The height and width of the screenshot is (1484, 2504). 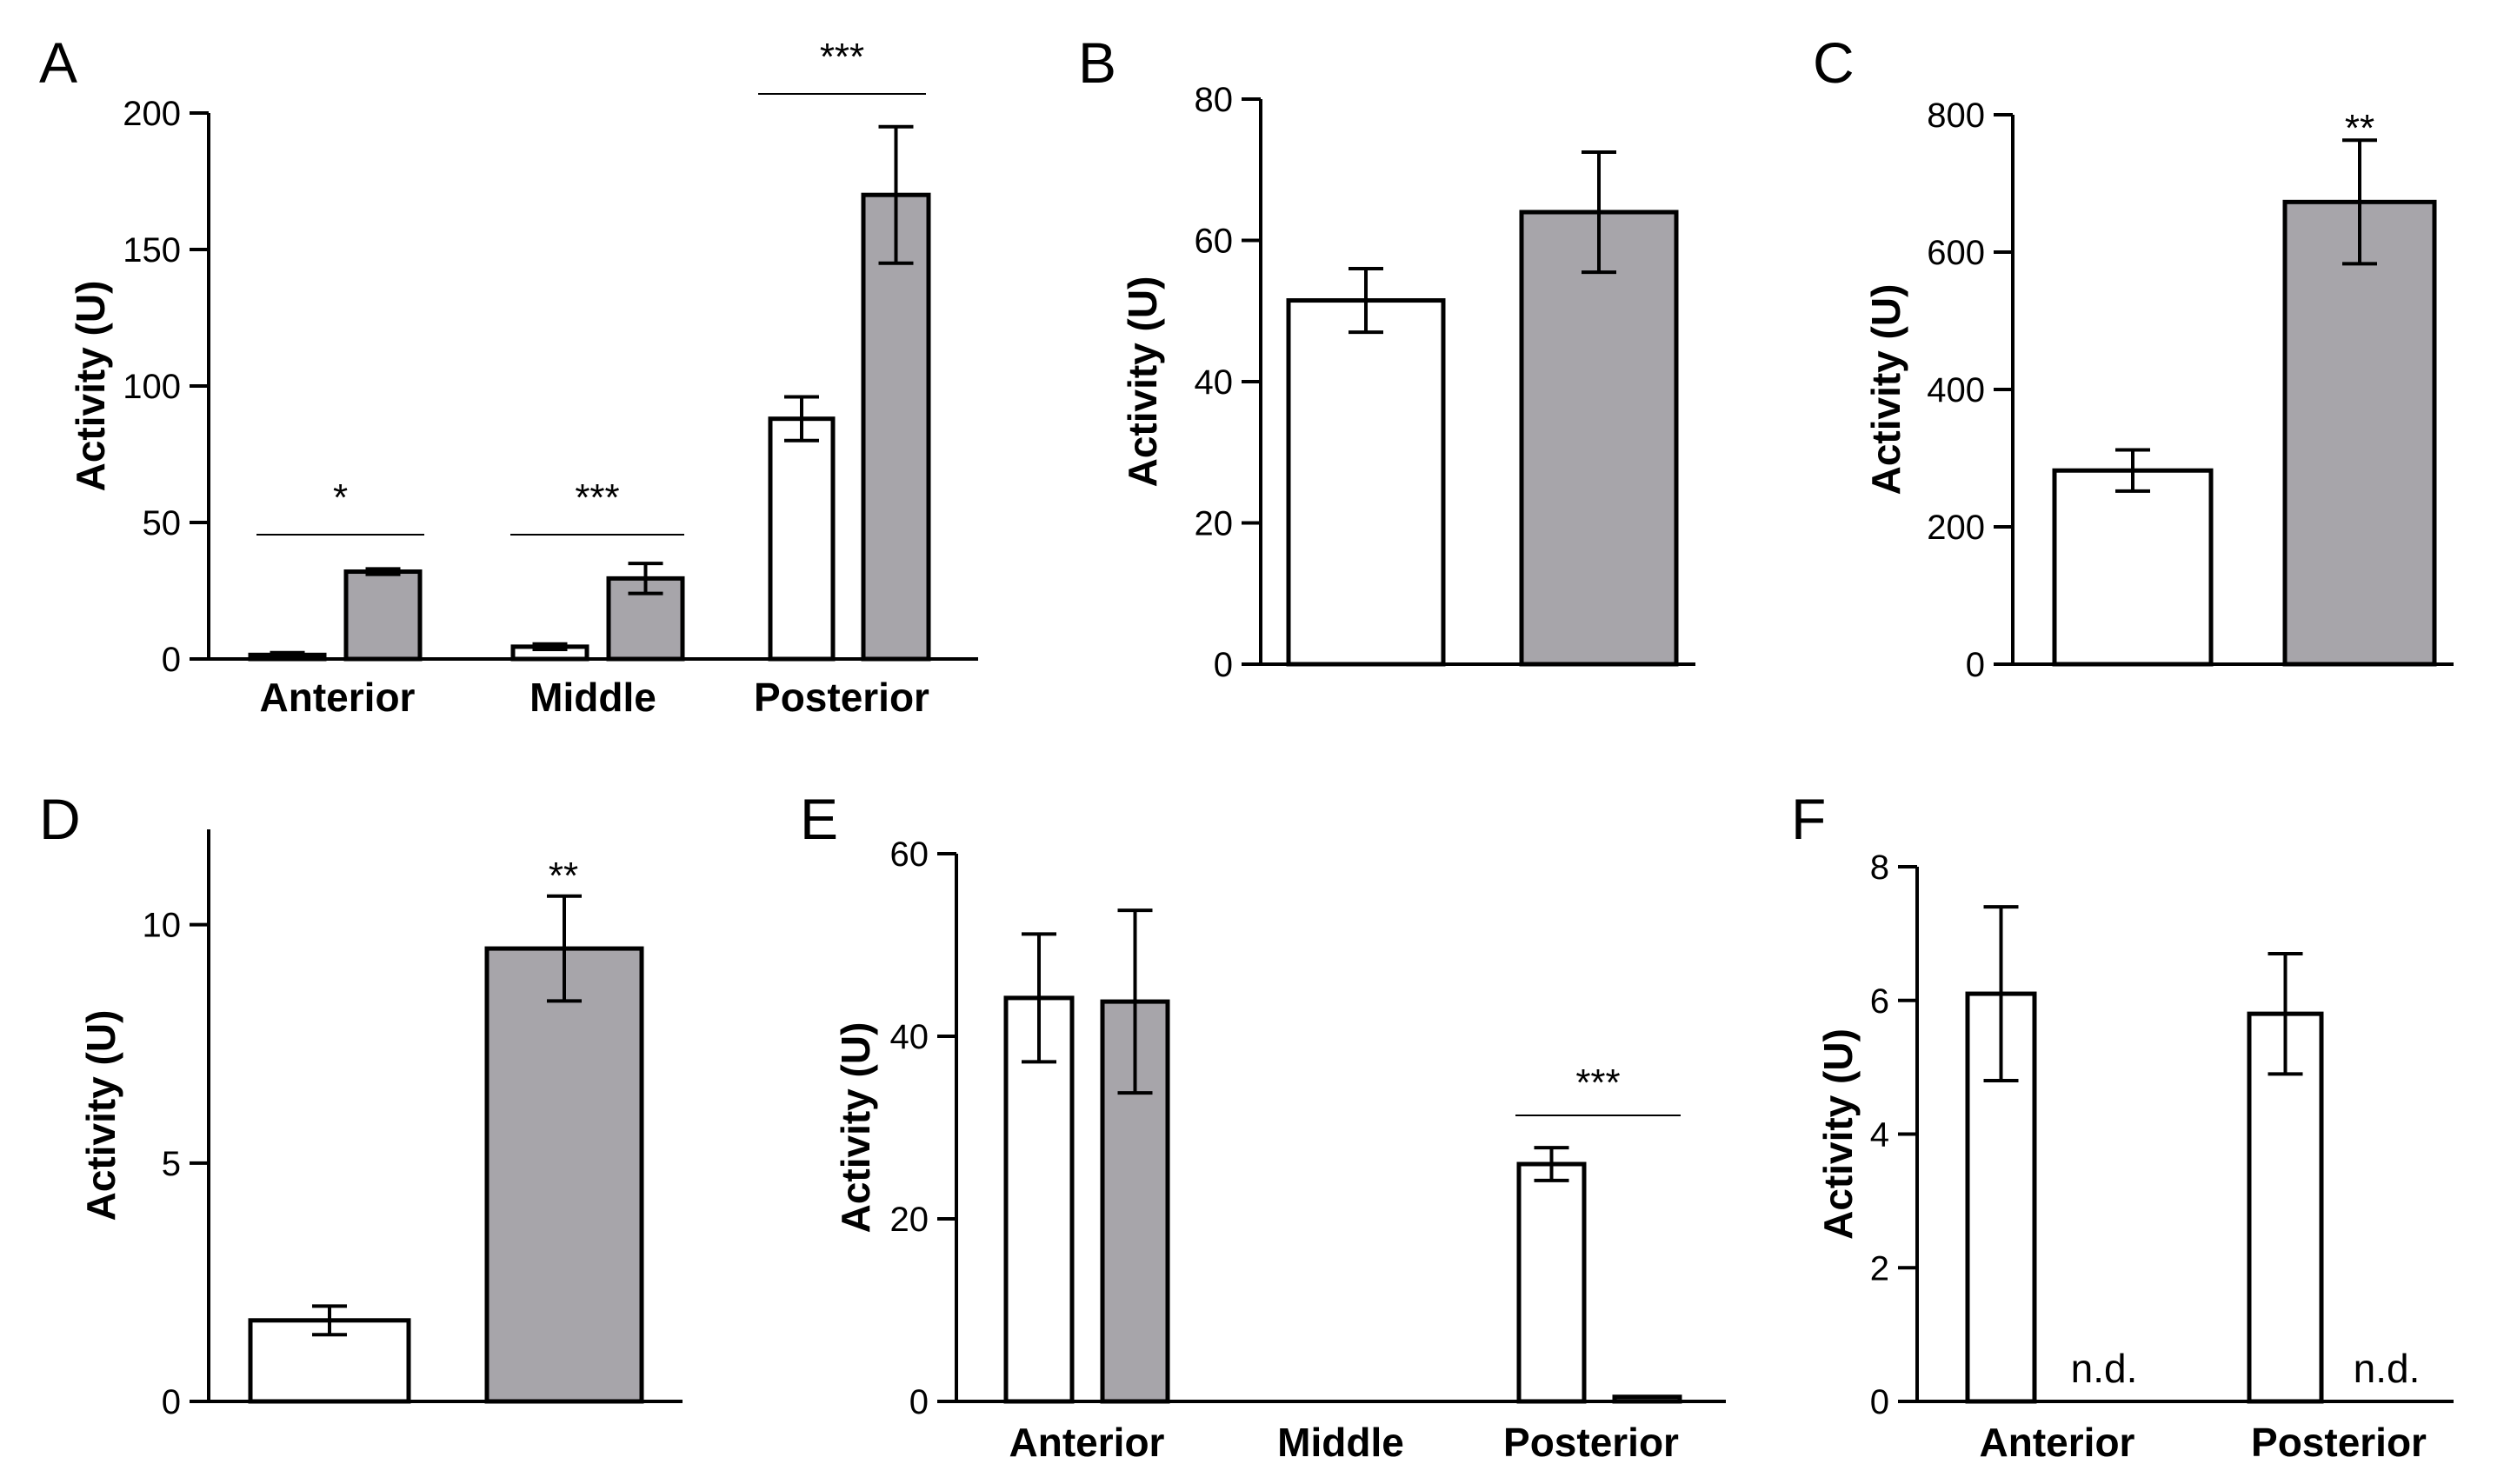 I want to click on panel-label: D, so click(x=60, y=819).